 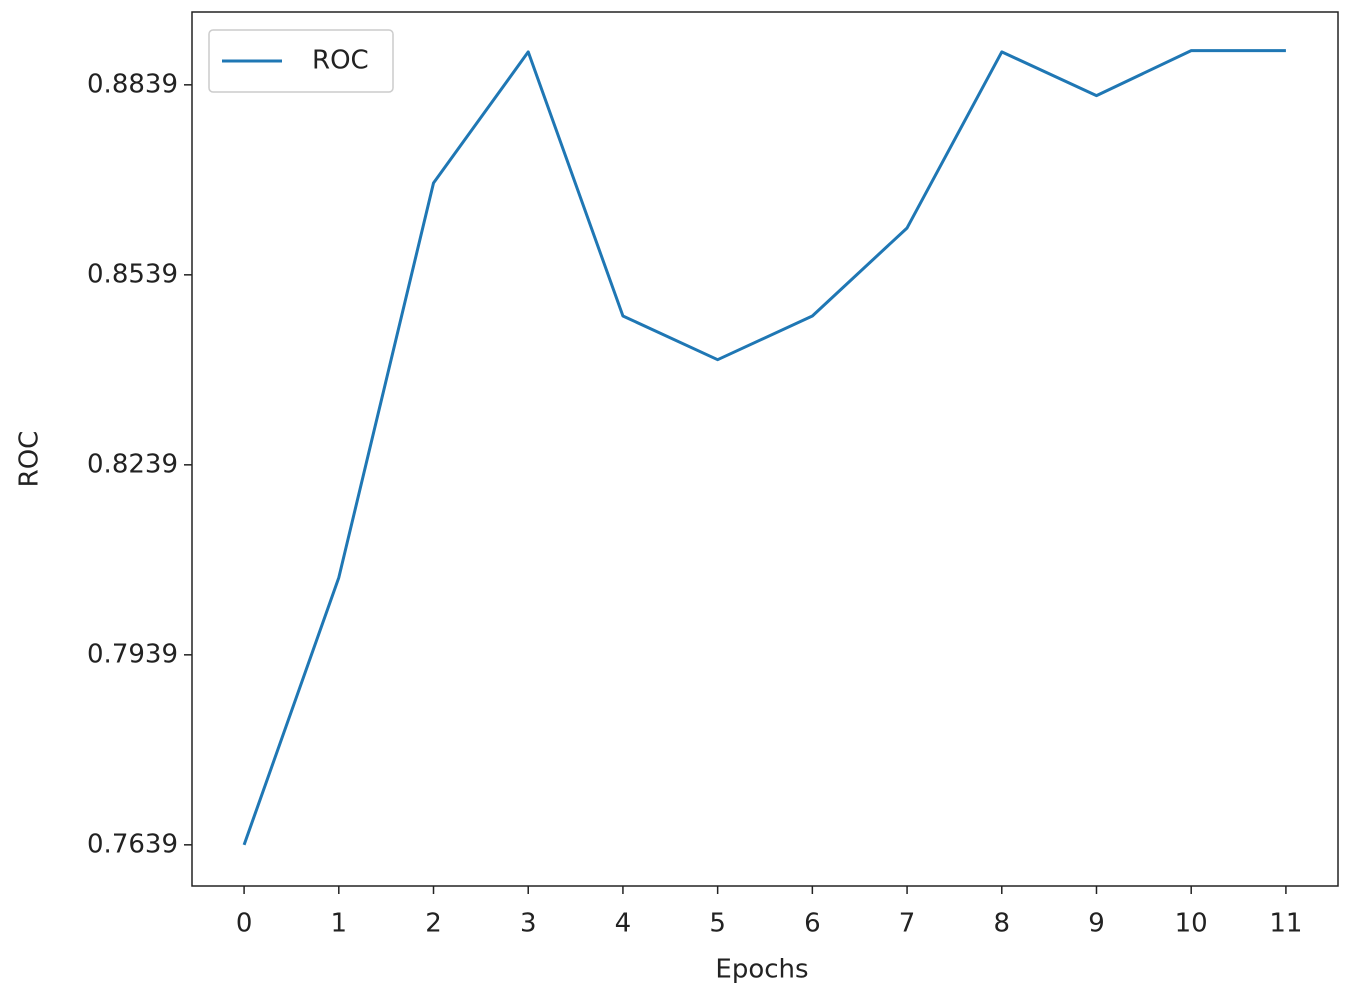 What do you see at coordinates (244, 924) in the screenshot?
I see `x-tick-label: 0` at bounding box center [244, 924].